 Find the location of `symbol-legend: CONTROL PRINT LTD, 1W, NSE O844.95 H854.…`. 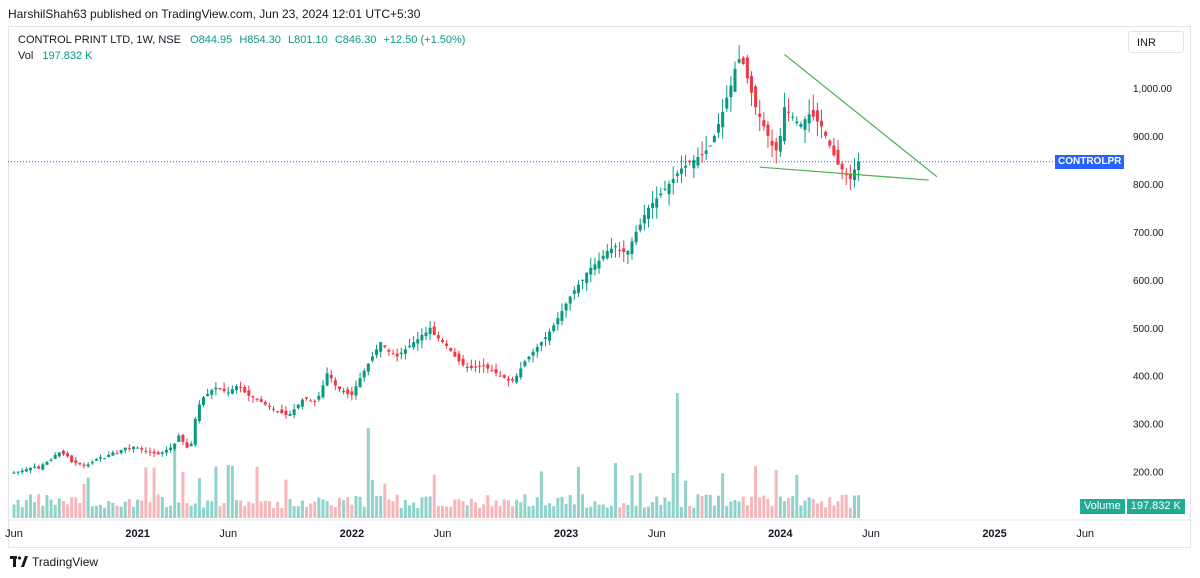

symbol-legend: CONTROL PRINT LTD, 1W, NSE O844.95 H854.… is located at coordinates (243, 40).